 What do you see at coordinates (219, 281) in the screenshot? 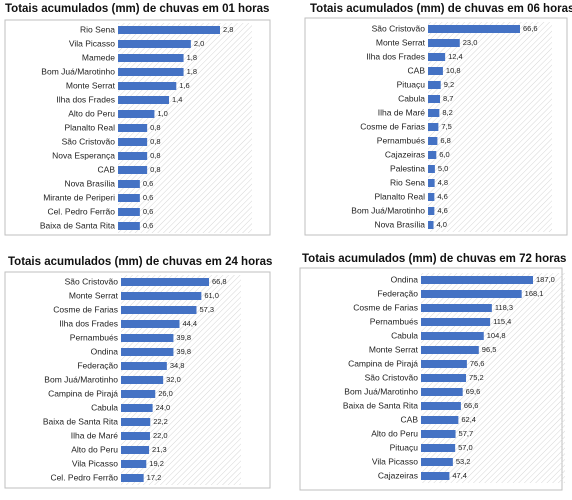
I see `value-label: 66,8` at bounding box center [219, 281].